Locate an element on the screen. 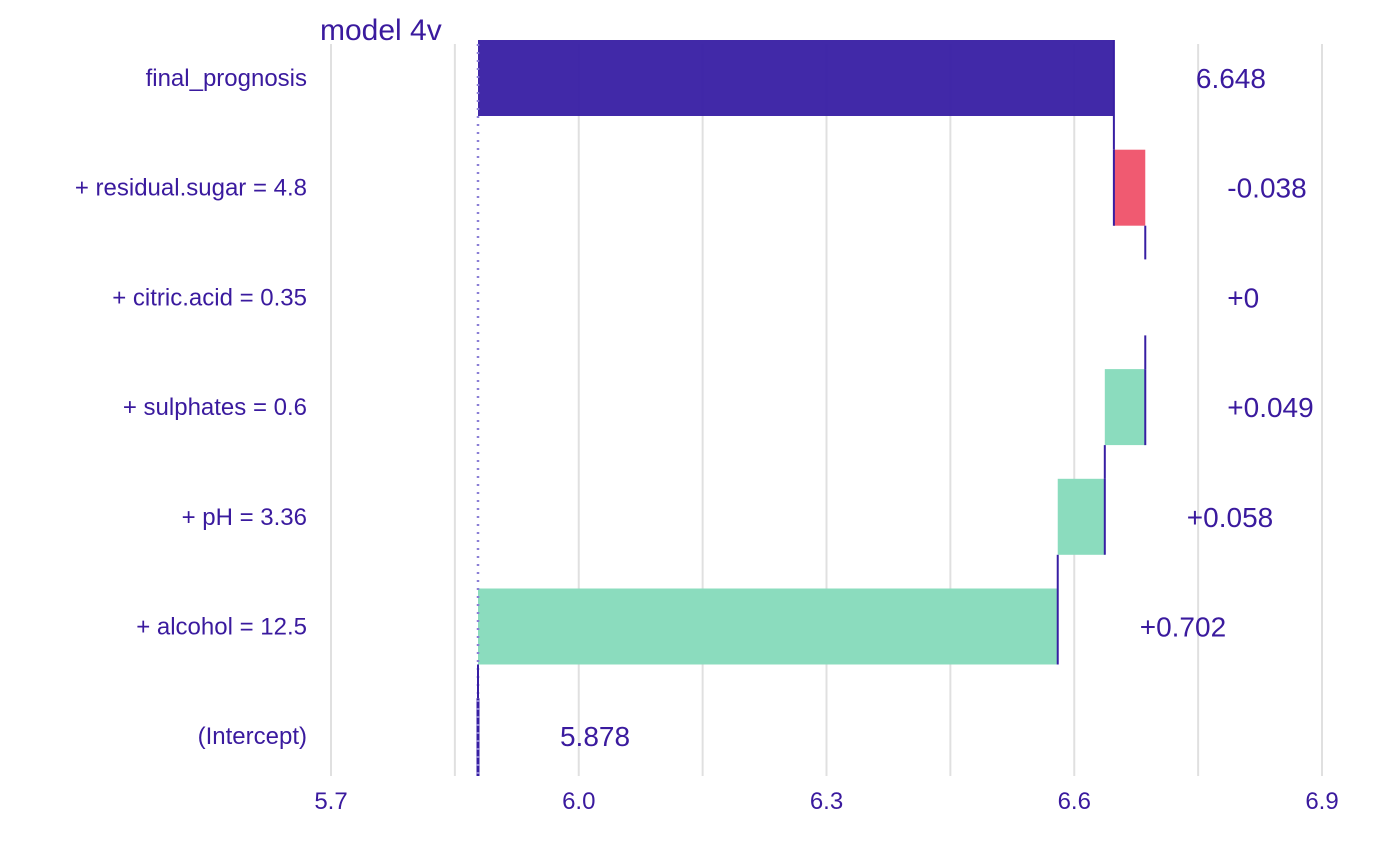 Image resolution: width=1400 pixels, height=866 pixels. row-label: + alcohol = 12.5 is located at coordinates (221, 627).